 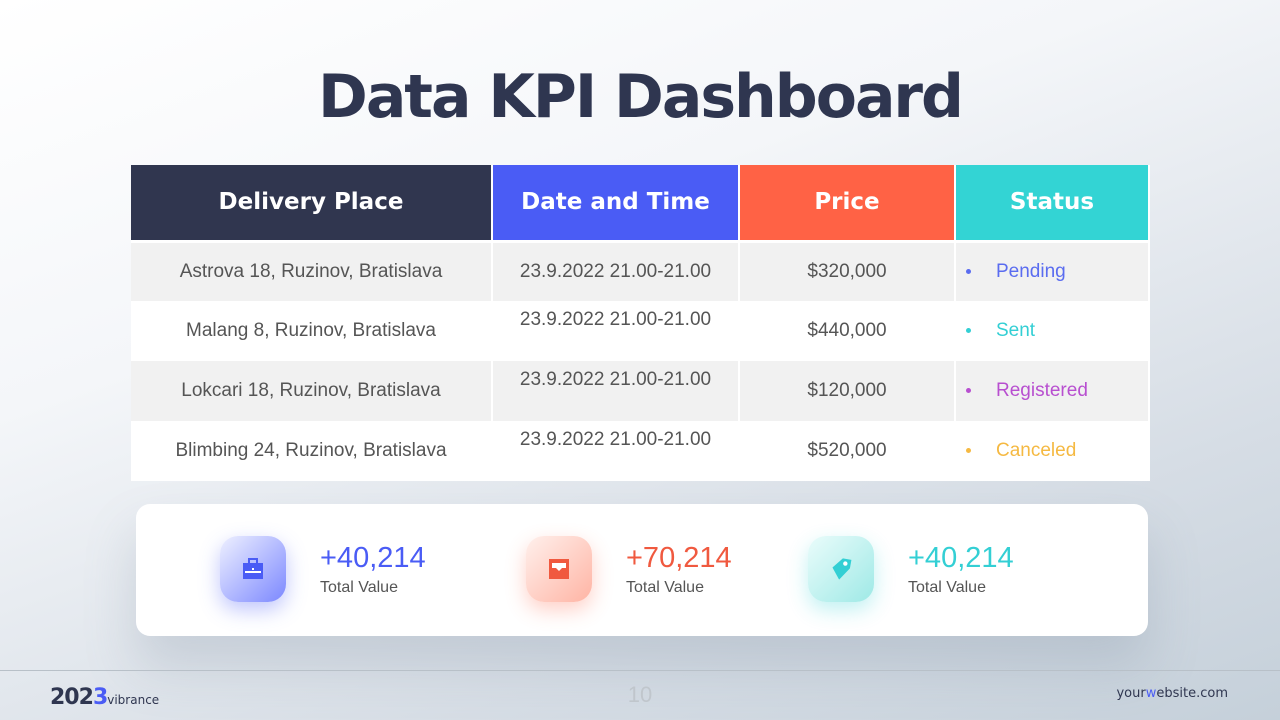 What do you see at coordinates (559, 569) in the screenshot?
I see `inbox-icon` at bounding box center [559, 569].